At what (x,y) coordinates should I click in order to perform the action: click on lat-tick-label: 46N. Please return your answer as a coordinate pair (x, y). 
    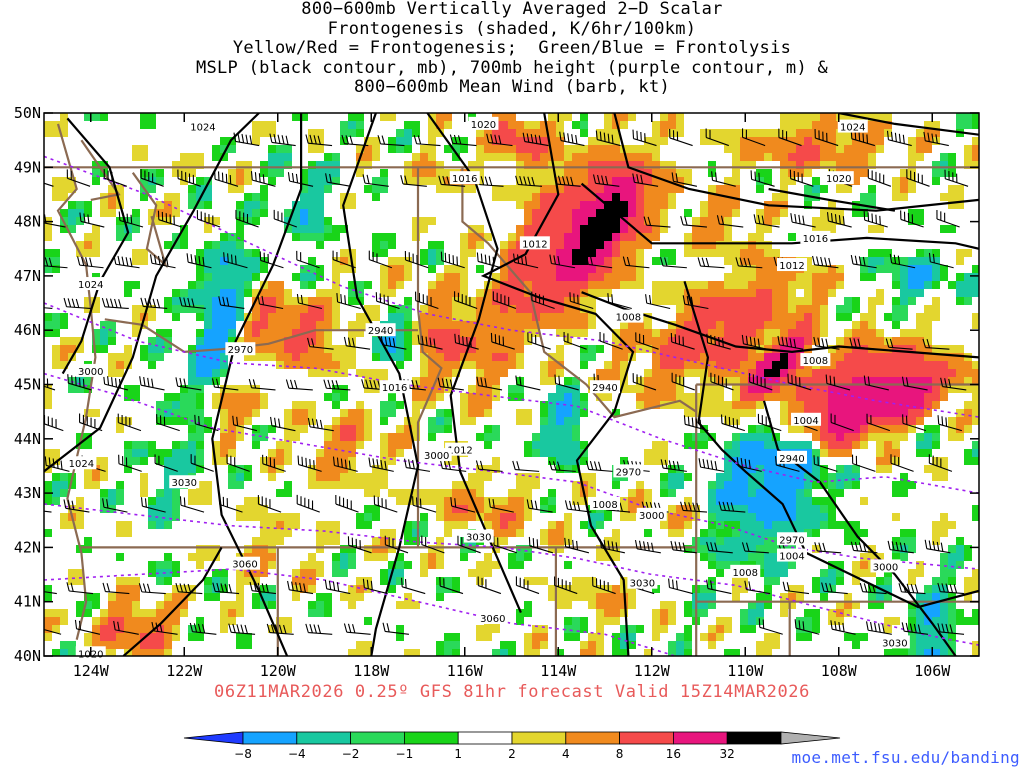
    Looking at the image, I should click on (27, 330).